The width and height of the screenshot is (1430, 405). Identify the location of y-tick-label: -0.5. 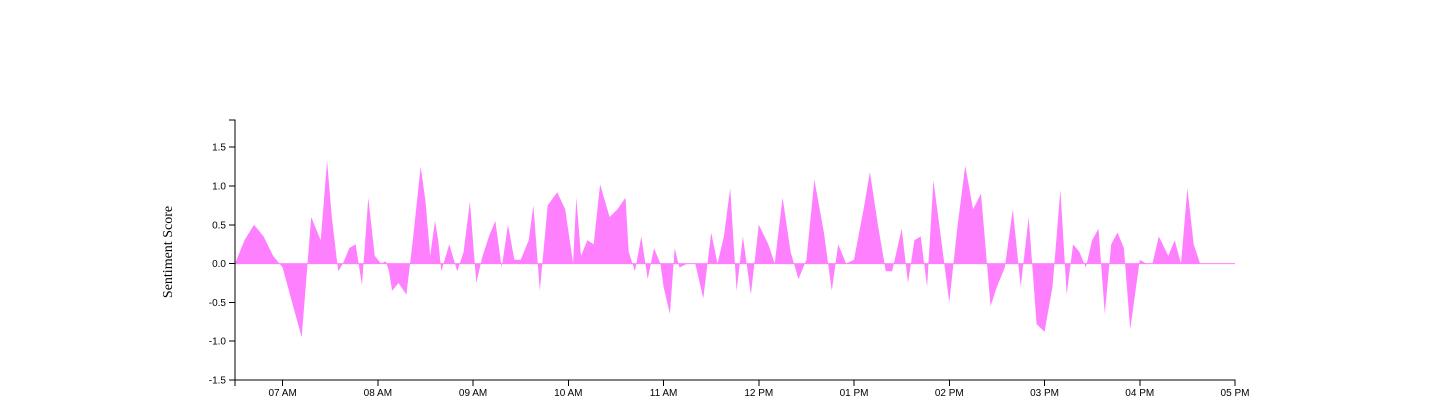
(218, 303).